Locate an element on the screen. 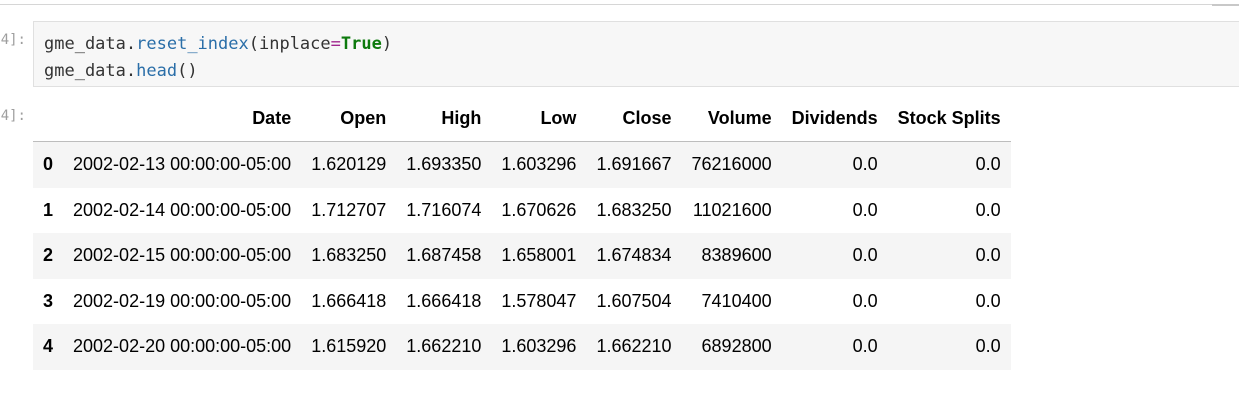  table-cell: 2002-02-15 00:00:00-05:00 is located at coordinates (182, 255).